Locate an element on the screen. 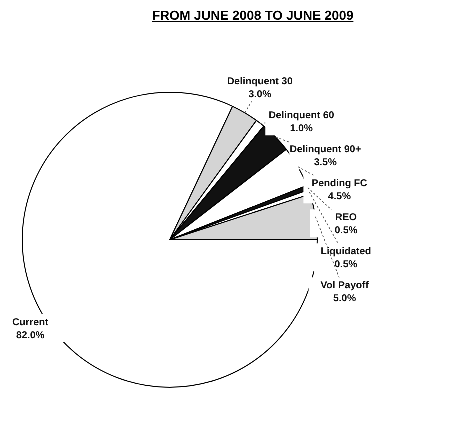 This screenshot has width=466, height=427. data-label: 82.0% is located at coordinates (30, 336).